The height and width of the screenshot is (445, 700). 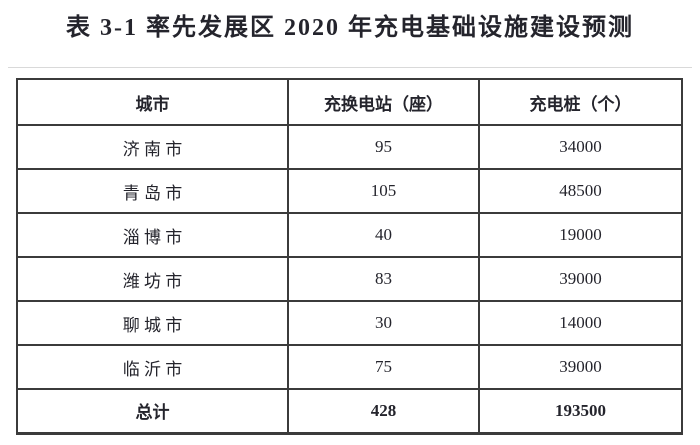 What do you see at coordinates (383, 191) in the screenshot?
I see `stations-cell: 105` at bounding box center [383, 191].